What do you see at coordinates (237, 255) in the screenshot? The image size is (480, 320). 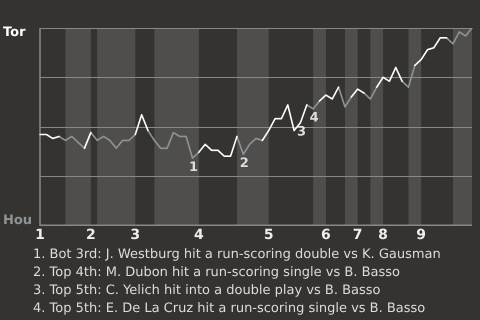 I see `text: 1. Bot 3rd: J. Westburg hit a run-scoring double vs K. Gausman` at bounding box center [237, 255].